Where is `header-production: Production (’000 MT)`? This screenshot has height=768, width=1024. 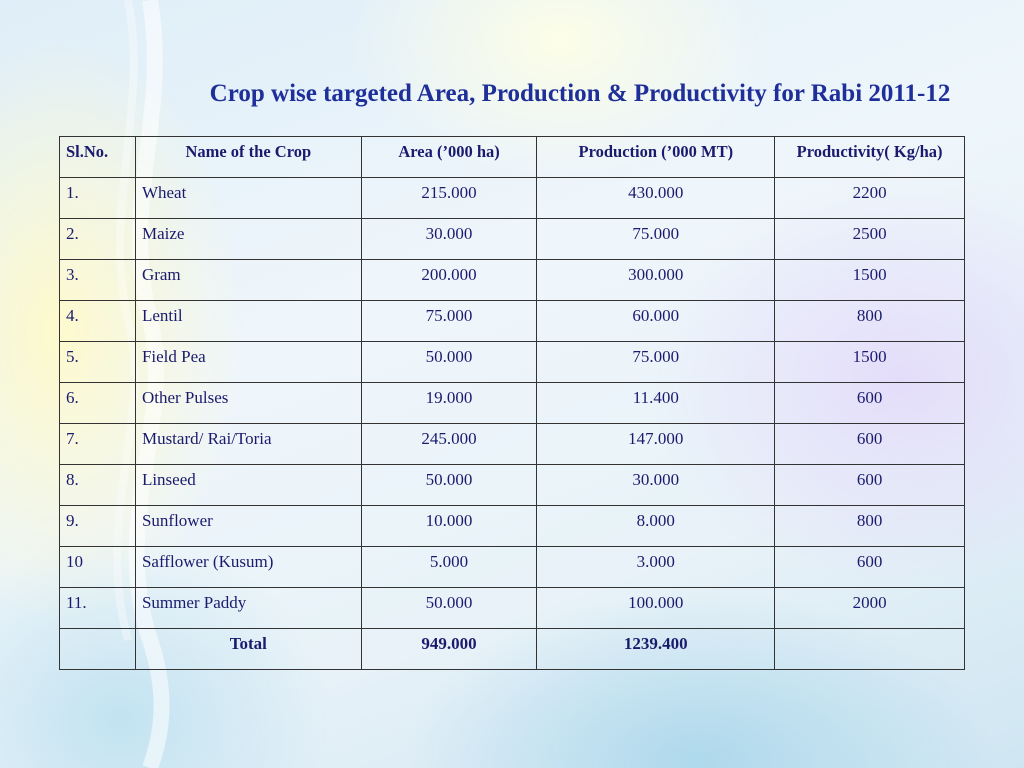 header-production: Production (’000 MT) is located at coordinates (656, 157).